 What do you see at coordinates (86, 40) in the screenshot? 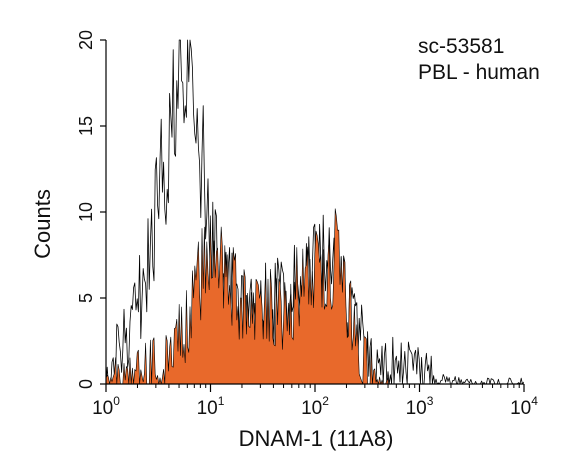
I see `y-tick-label: 20` at bounding box center [86, 40].